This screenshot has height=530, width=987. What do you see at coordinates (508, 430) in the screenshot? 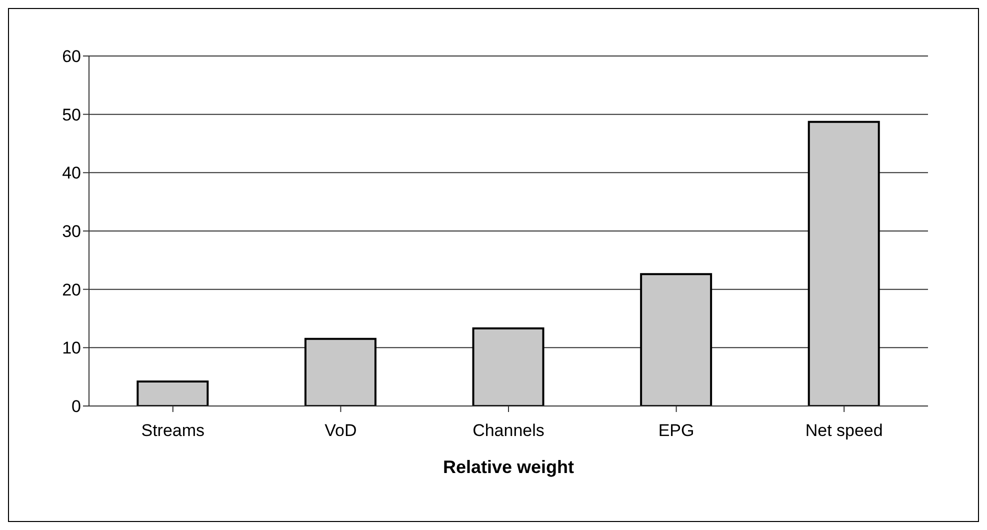
I see `x-tick-label: Channels` at bounding box center [508, 430].